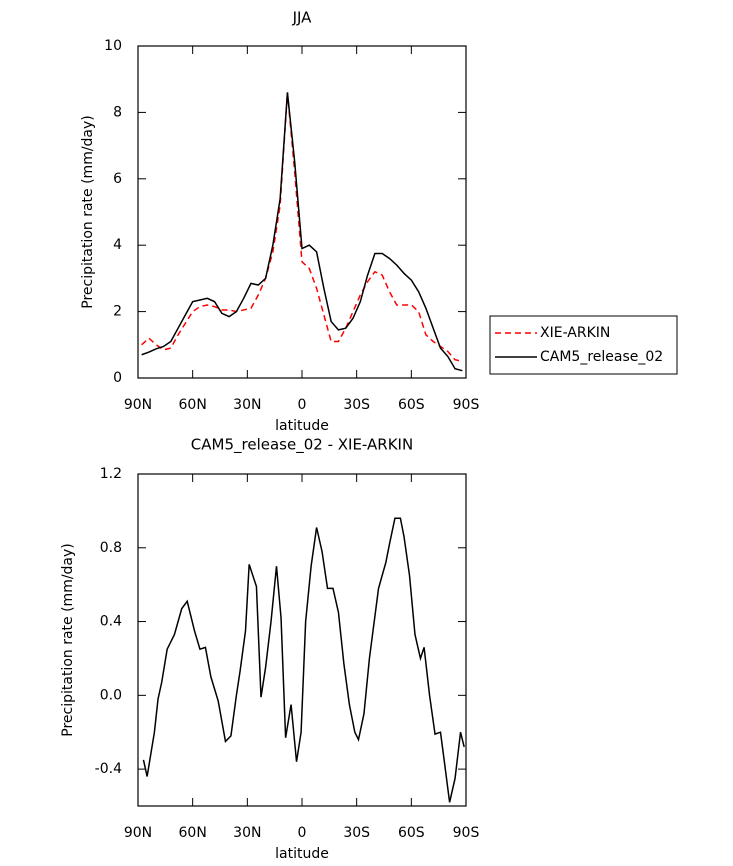 This screenshot has height=866, width=733. What do you see at coordinates (302, 18) in the screenshot?
I see `chart-title: JJA` at bounding box center [302, 18].